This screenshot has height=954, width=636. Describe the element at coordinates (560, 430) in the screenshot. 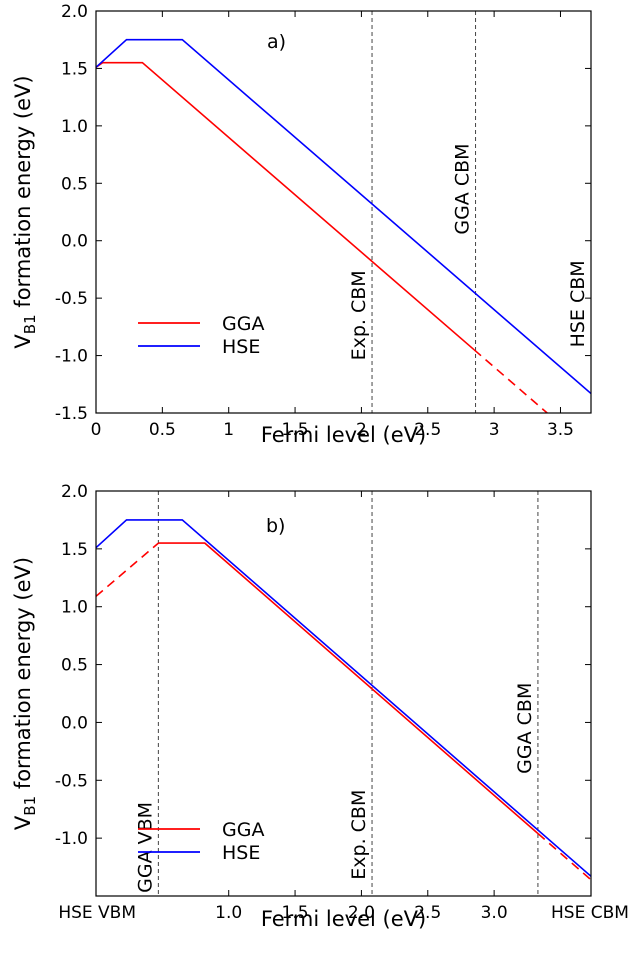

I see `x-tick-label: 3.5` at that location.